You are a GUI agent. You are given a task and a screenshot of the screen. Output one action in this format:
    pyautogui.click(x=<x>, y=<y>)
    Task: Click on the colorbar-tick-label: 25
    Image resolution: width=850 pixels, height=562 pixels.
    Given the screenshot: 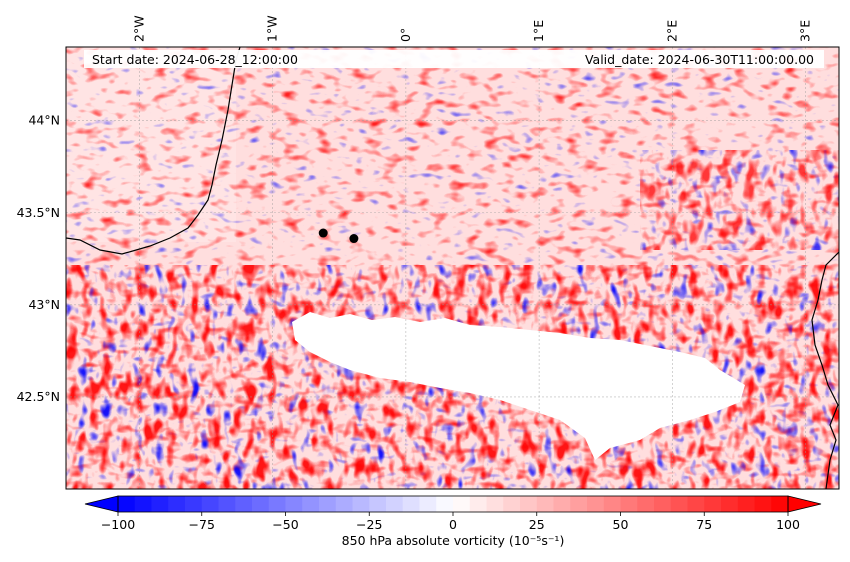 What is the action you would take?
    pyautogui.click(x=537, y=524)
    